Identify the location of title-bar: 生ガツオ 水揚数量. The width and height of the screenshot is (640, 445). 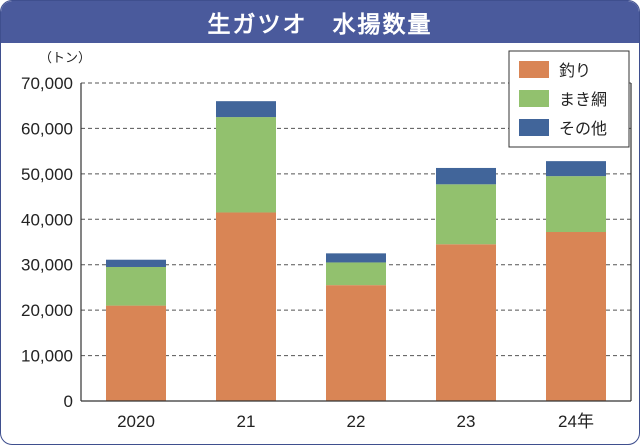
(320, 22).